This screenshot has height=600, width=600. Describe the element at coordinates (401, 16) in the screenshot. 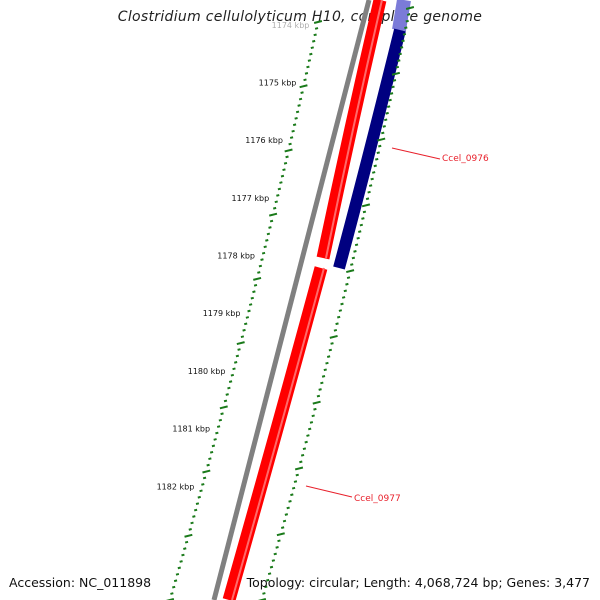

I see `reverse-cds-overlay` at that location.